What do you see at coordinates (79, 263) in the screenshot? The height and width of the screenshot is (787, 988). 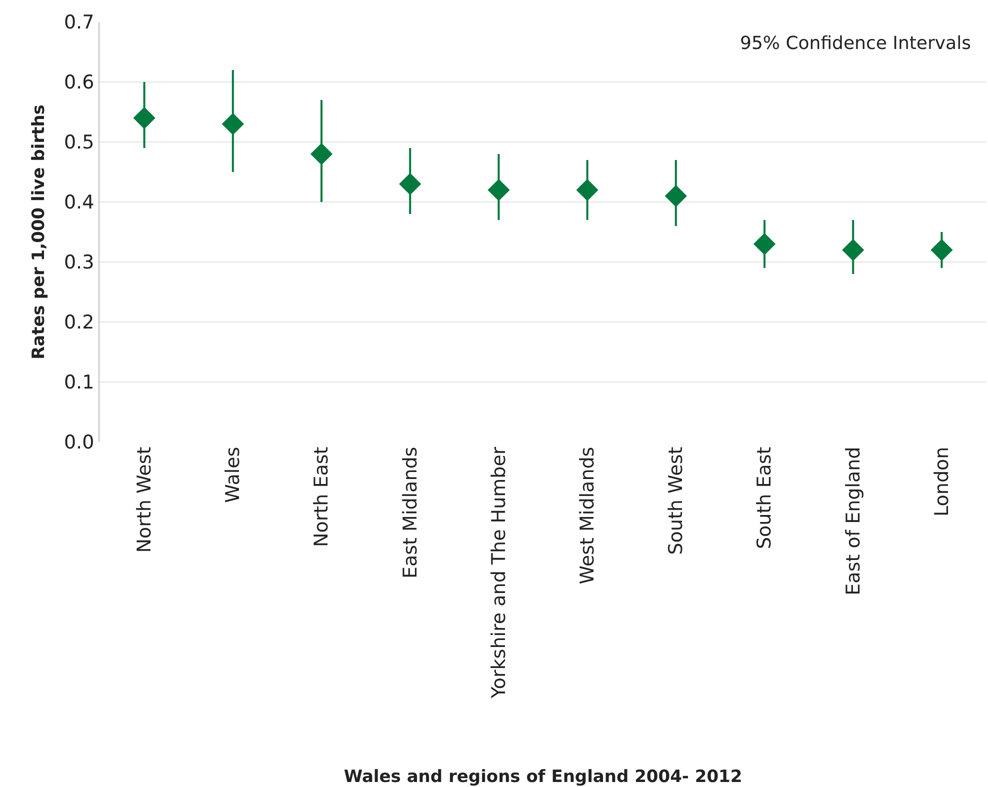 I see `y-tick-label: 0.3` at bounding box center [79, 263].